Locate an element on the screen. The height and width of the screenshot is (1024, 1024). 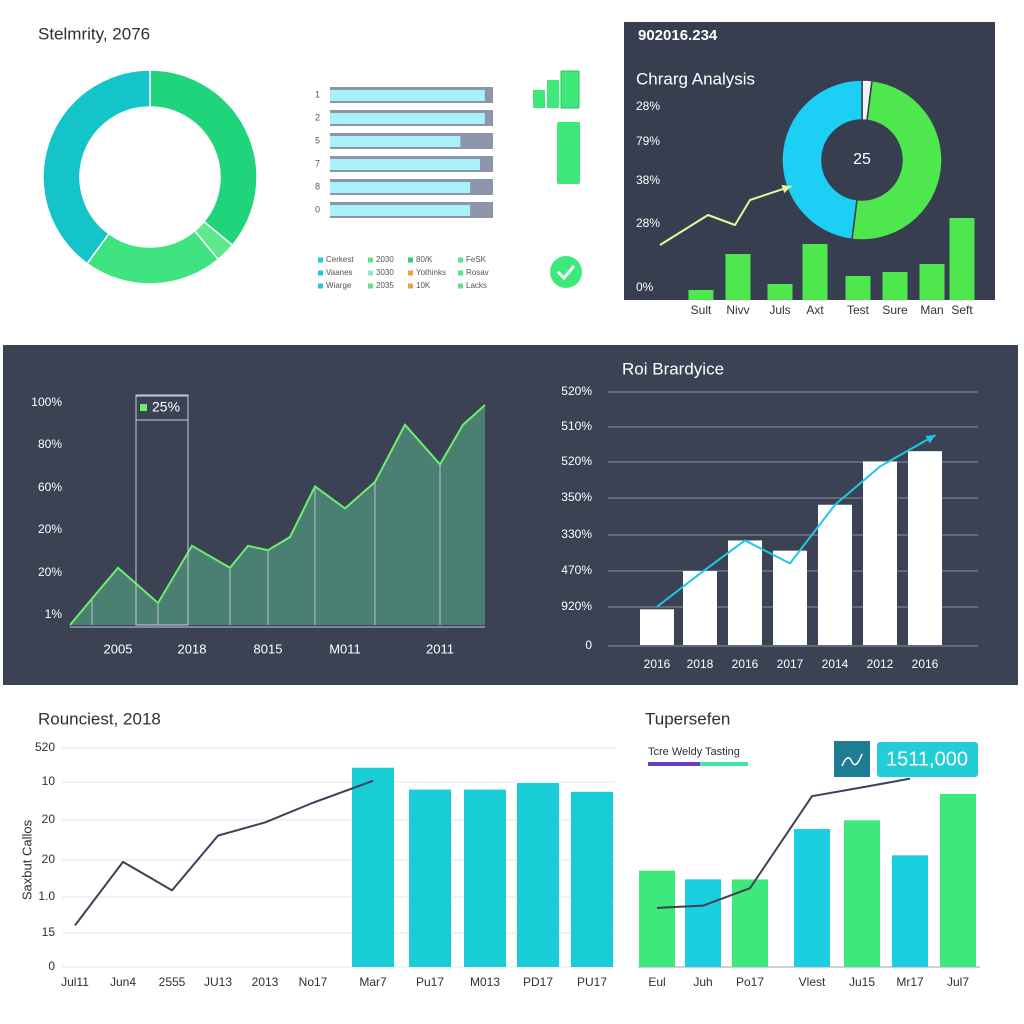
x-tick-label: 2011 is located at coordinates (440, 648).